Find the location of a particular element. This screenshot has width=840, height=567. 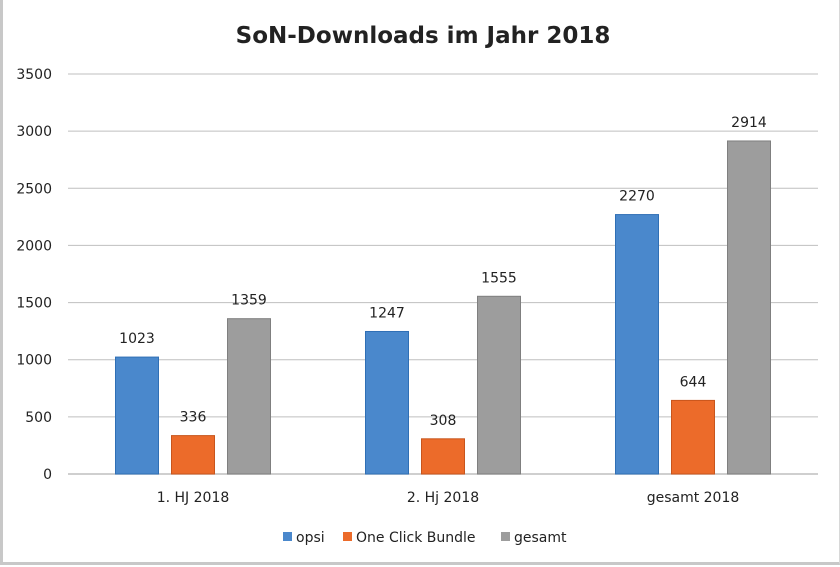

data-label: 336 is located at coordinates (193, 418).